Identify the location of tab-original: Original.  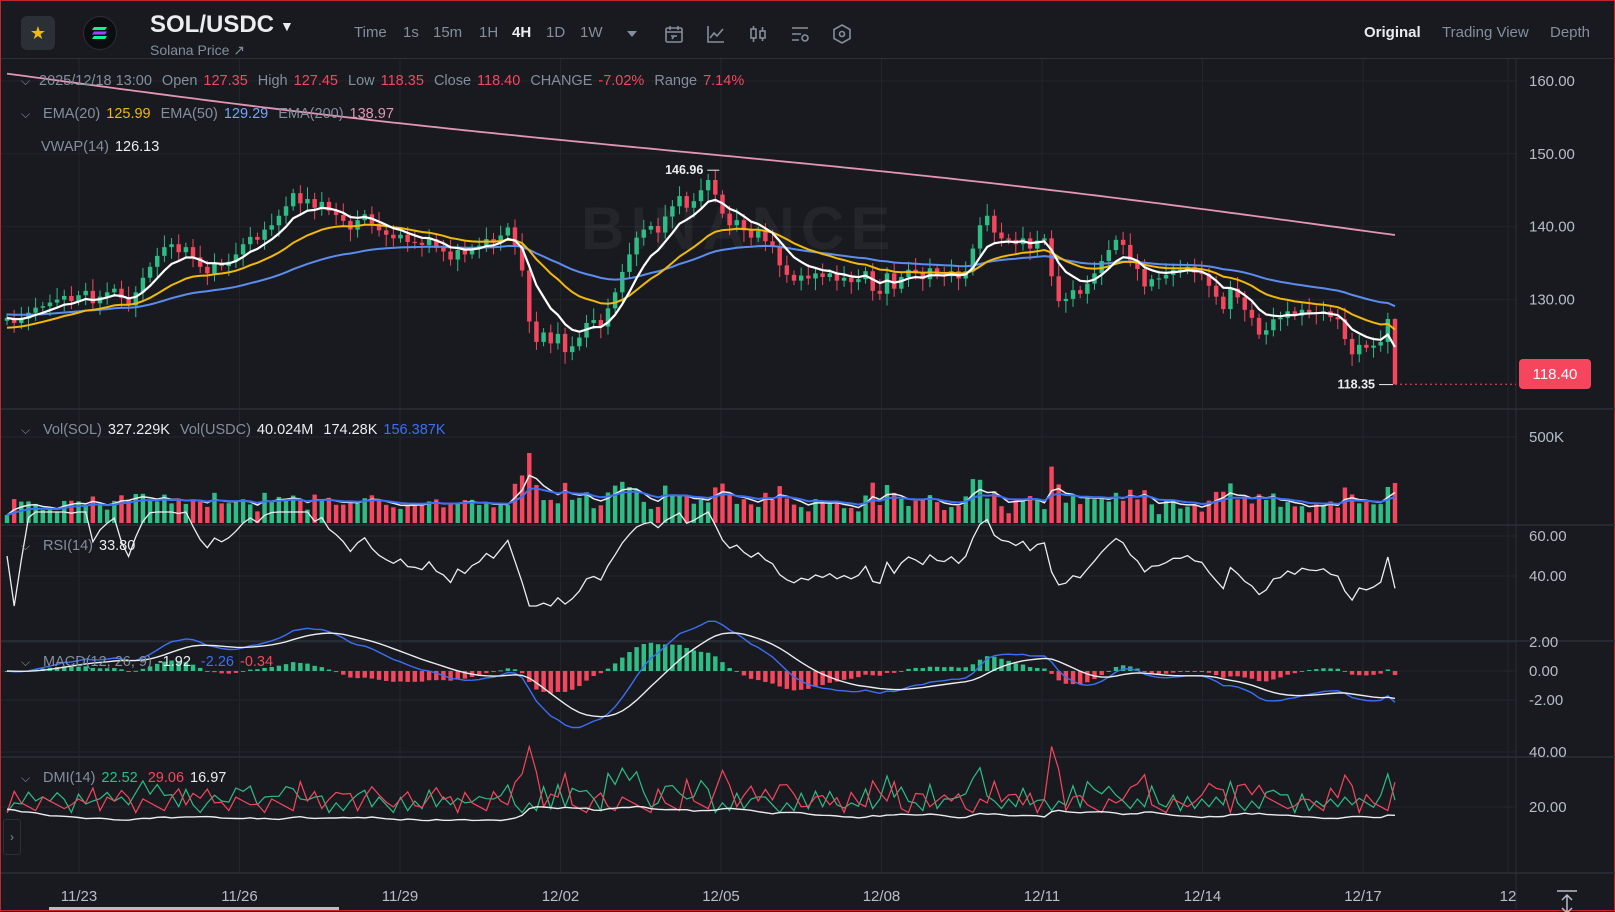
(1392, 32).